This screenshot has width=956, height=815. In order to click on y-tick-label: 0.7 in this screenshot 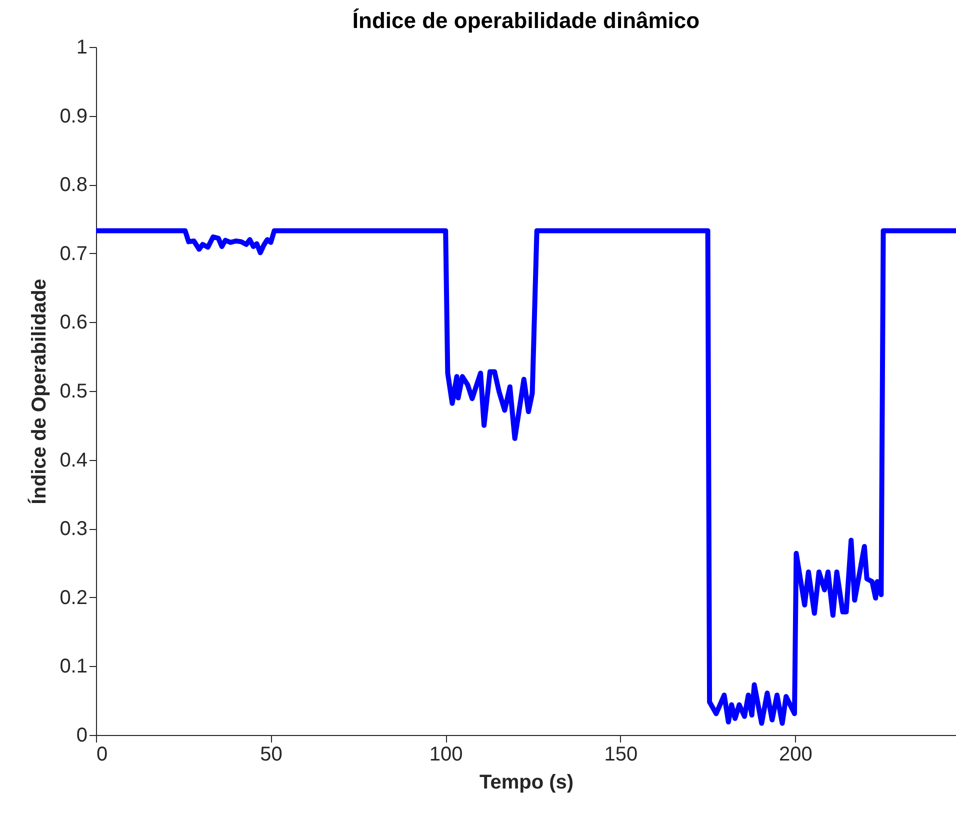, I will do `click(74, 253)`.